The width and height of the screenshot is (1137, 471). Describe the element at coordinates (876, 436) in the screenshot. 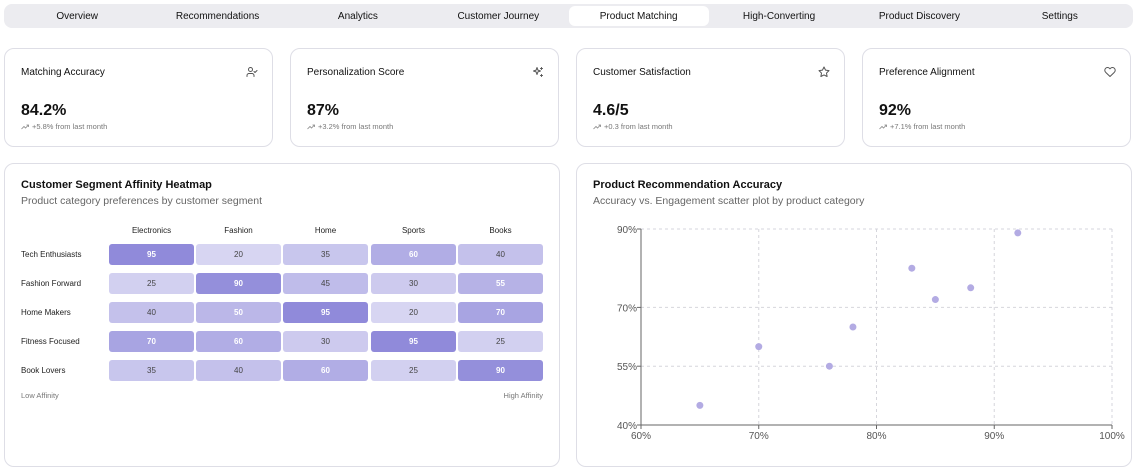

I see `x-tick-label: 80%` at that location.